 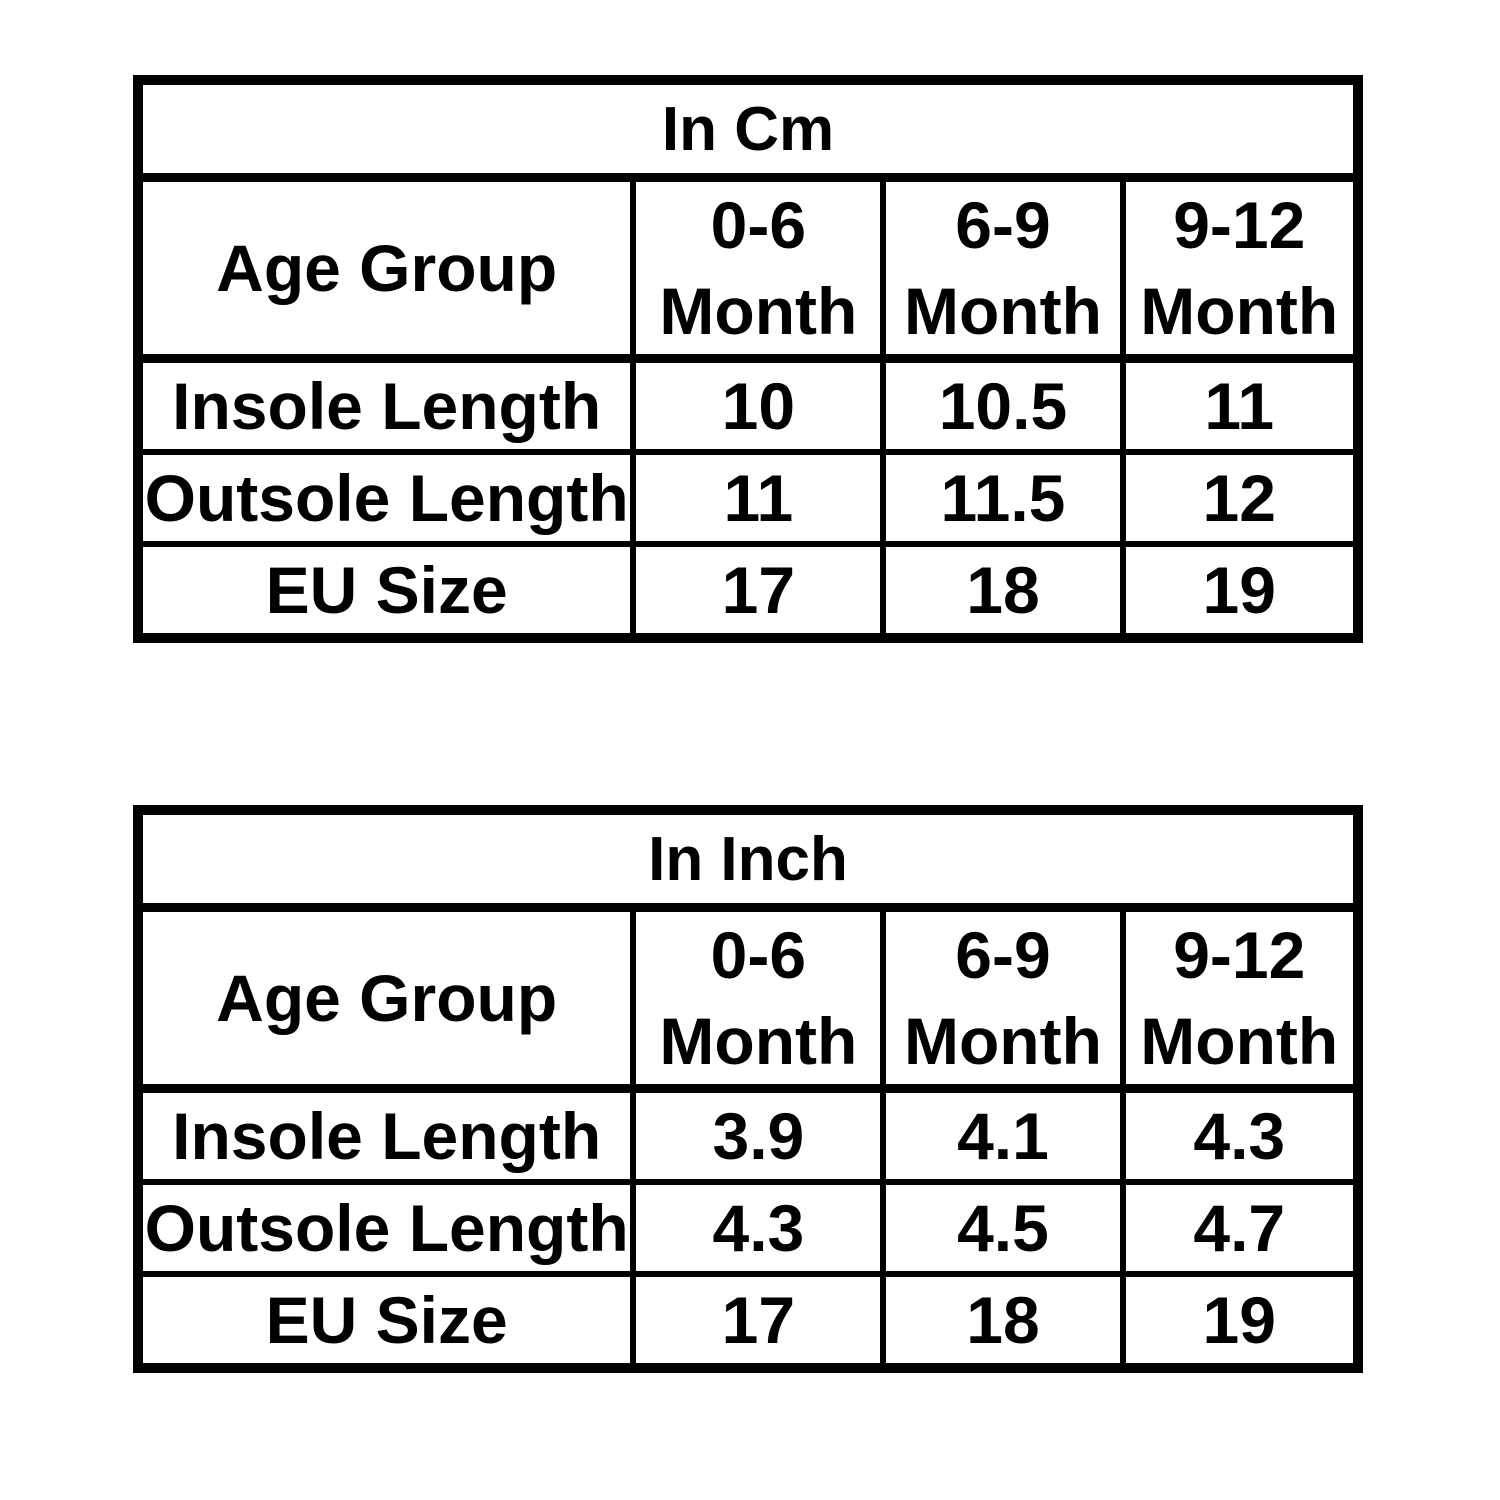 What do you see at coordinates (1003, 405) in the screenshot?
I see `value-cell: 10.5` at bounding box center [1003, 405].